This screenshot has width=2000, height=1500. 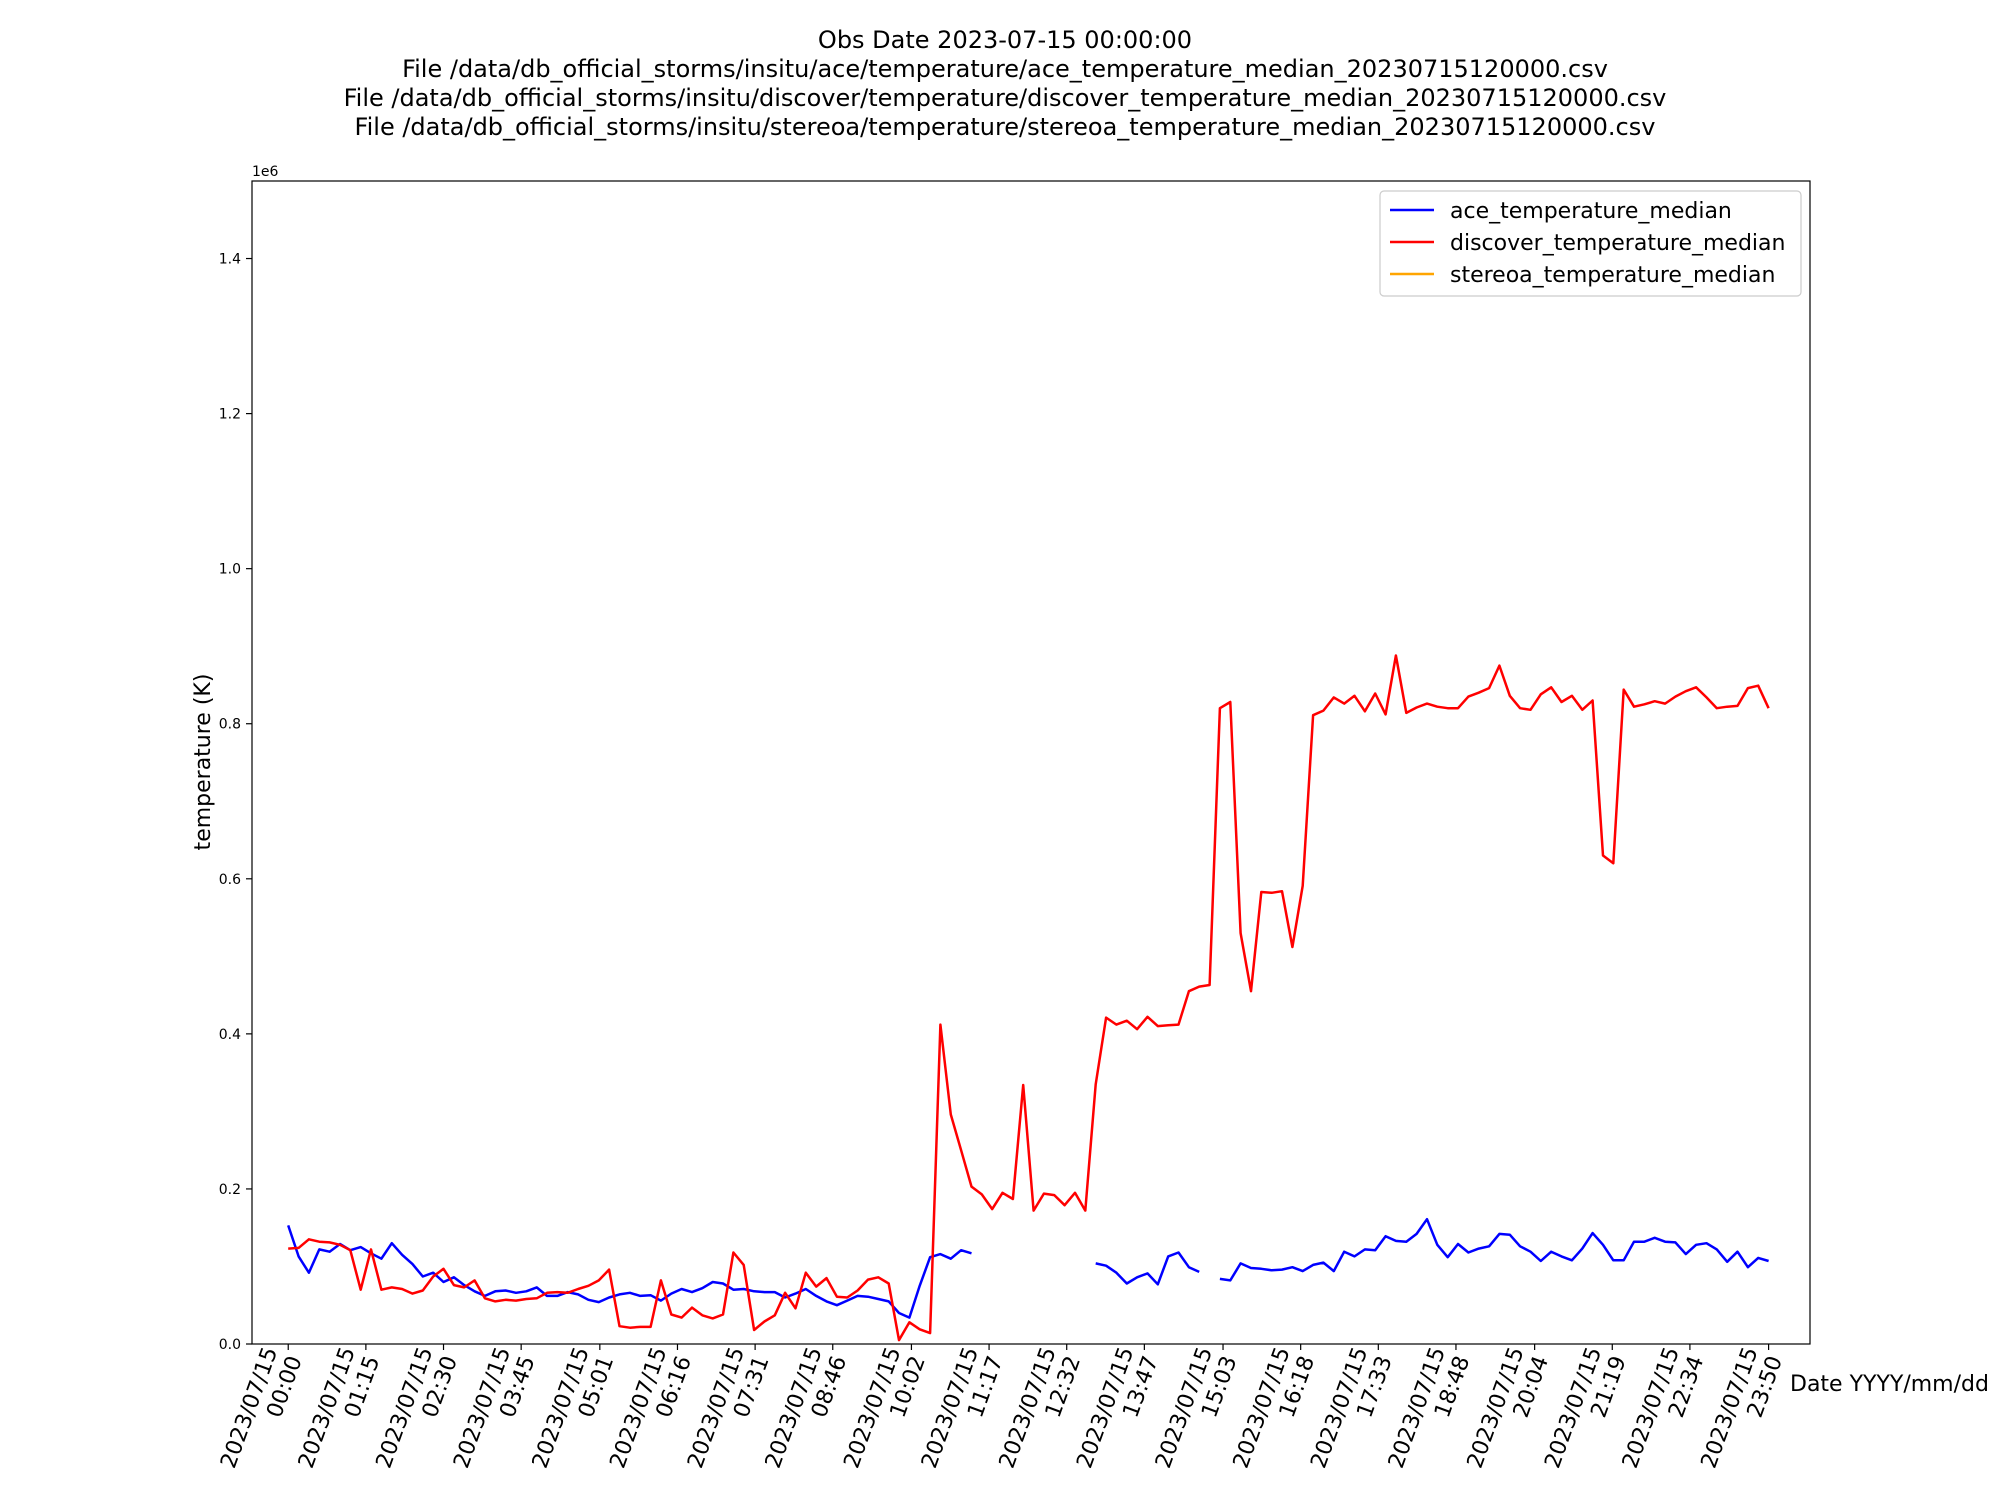 I want to click on y-tick-label: 0.8, so click(x=230, y=725).